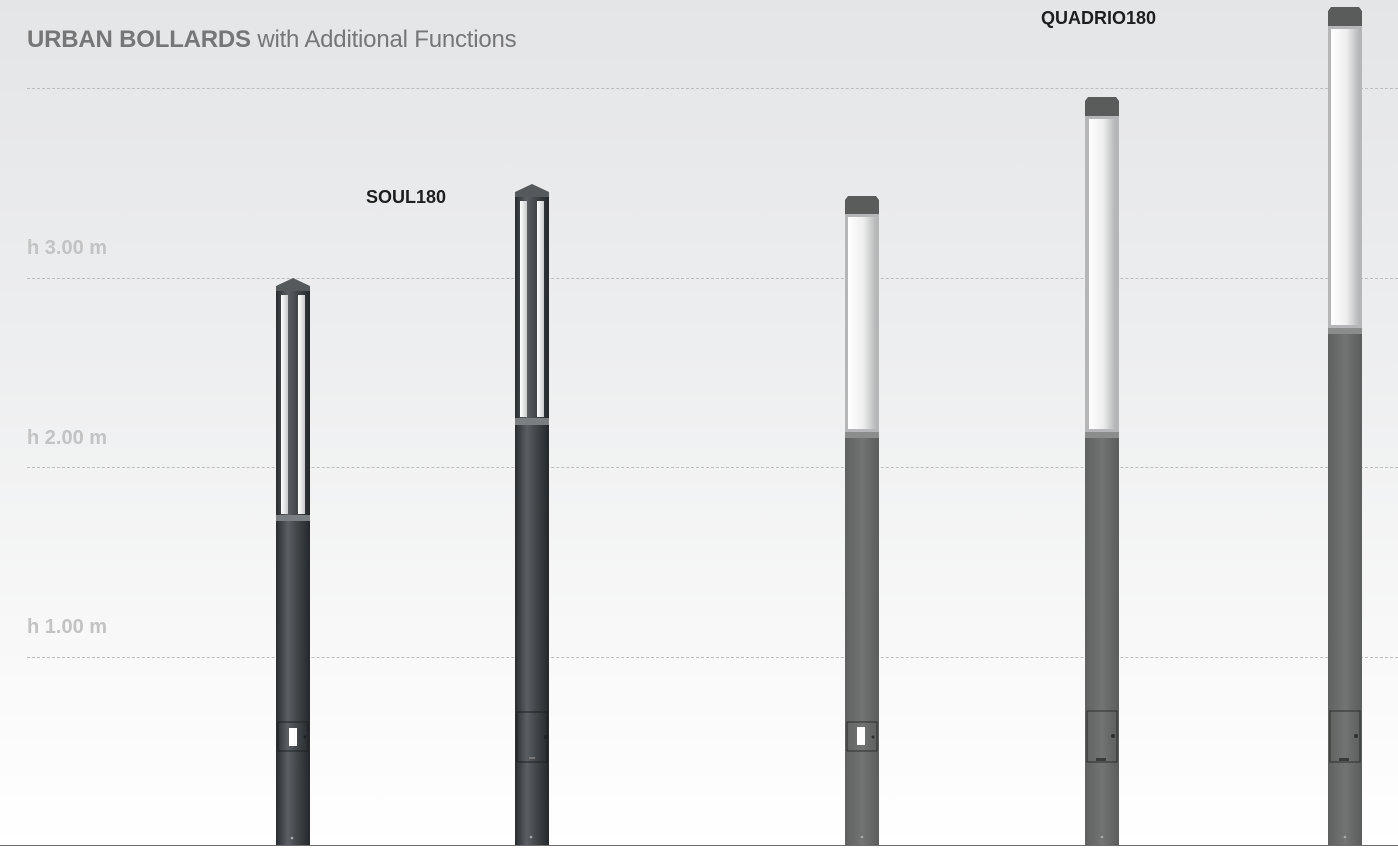  What do you see at coordinates (1102, 471) in the screenshot?
I see `bollard-quadrio180-medium` at bounding box center [1102, 471].